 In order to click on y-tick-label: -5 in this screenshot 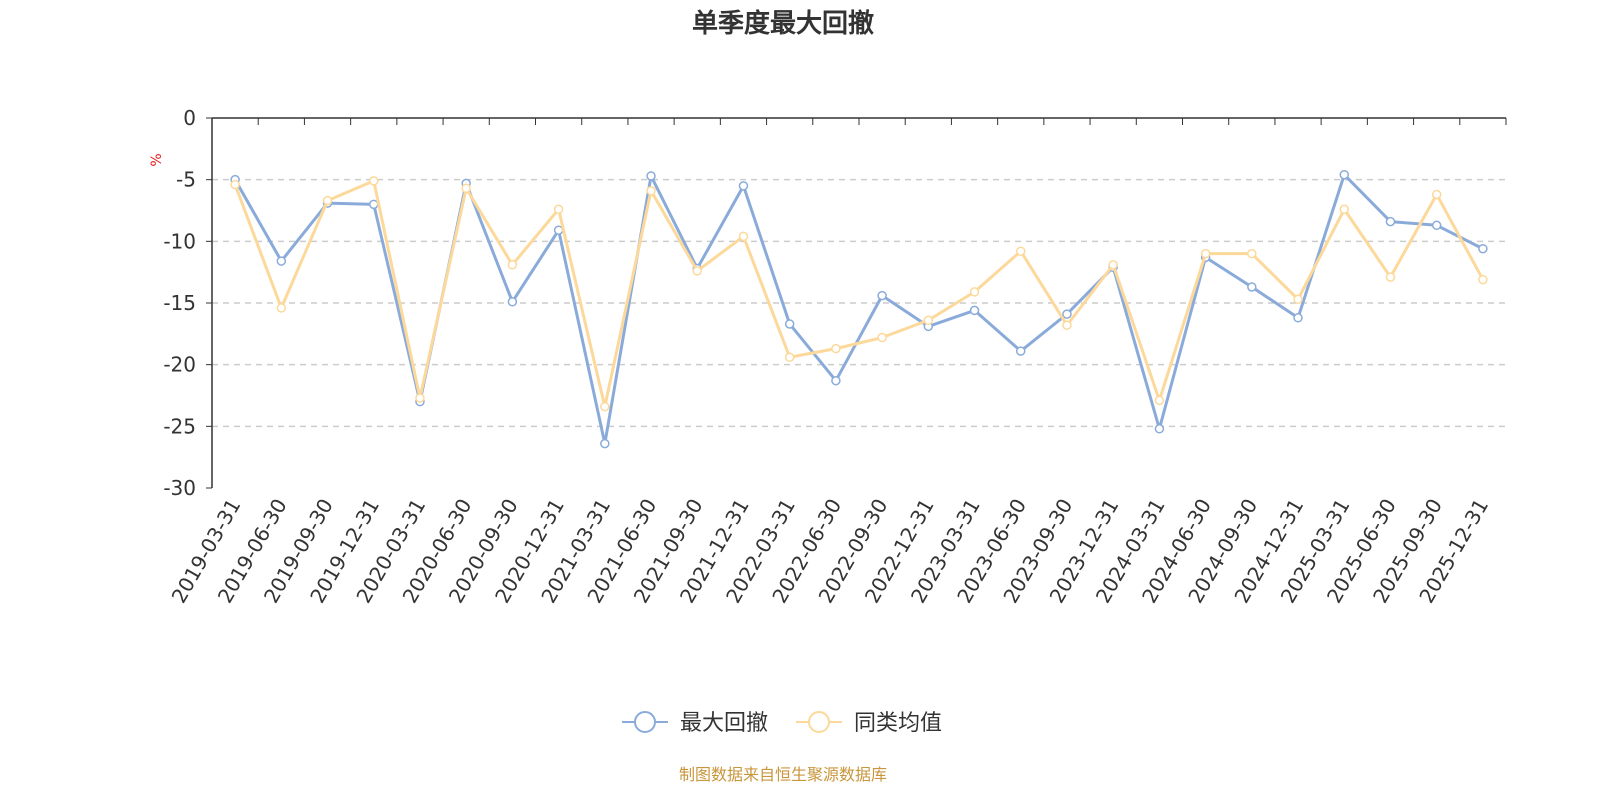, I will do `click(186, 180)`.